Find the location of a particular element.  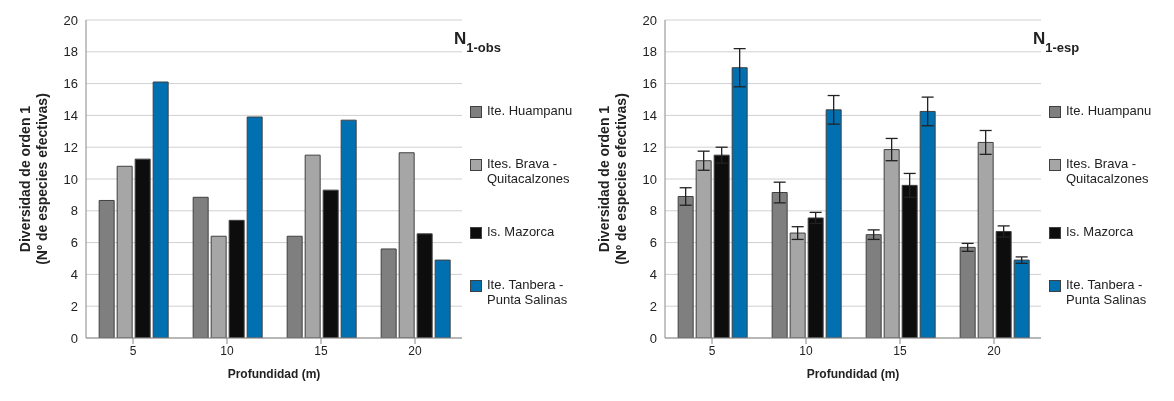

text: N$_{1-obs}$ is located at coordinates (477, 42).